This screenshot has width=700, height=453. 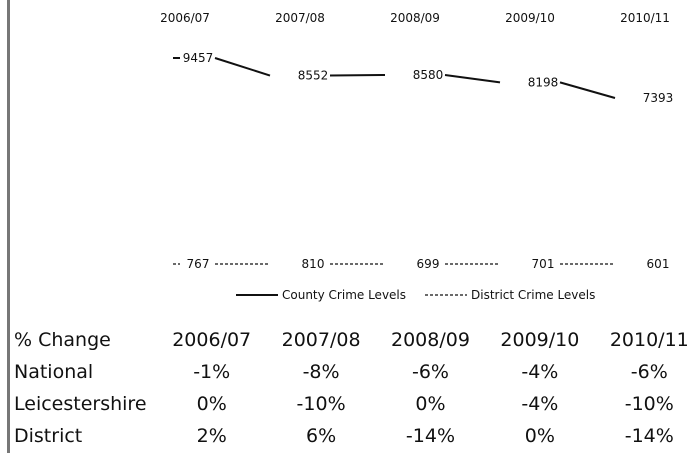 What do you see at coordinates (357, 372) in the screenshot?
I see `table-row: National -1% -8% -6% -4% -6%` at bounding box center [357, 372].